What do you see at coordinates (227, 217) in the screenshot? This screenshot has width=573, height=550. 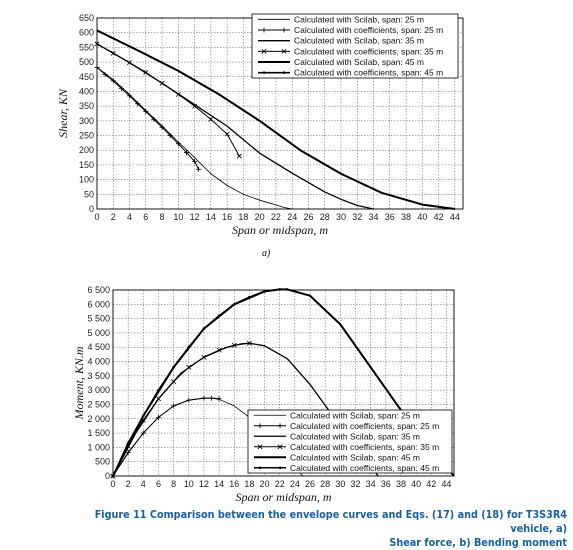 I see `x-tick-label: 16` at bounding box center [227, 217].